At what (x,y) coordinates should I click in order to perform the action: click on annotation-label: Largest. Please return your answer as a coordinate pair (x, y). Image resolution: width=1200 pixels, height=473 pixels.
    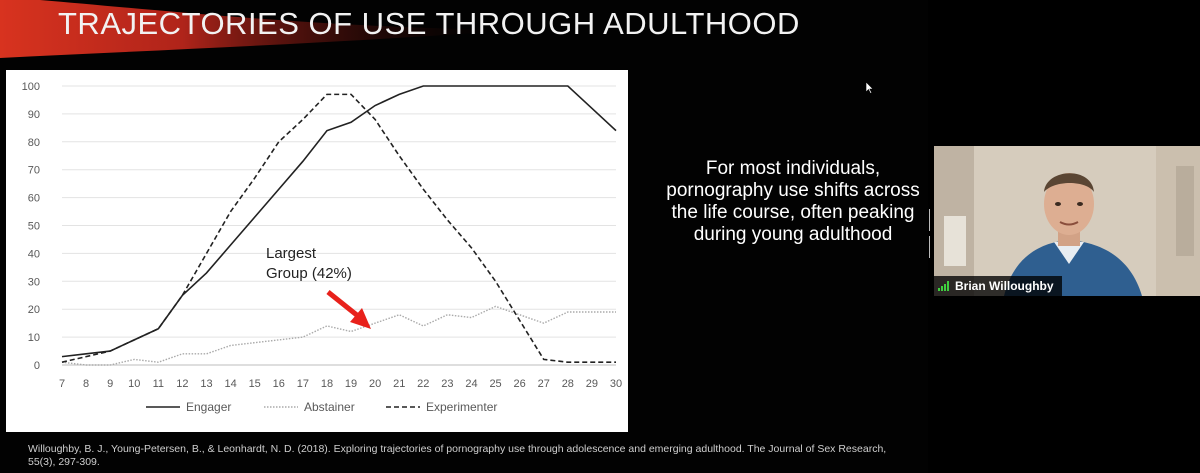
    Looking at the image, I should click on (291, 253).